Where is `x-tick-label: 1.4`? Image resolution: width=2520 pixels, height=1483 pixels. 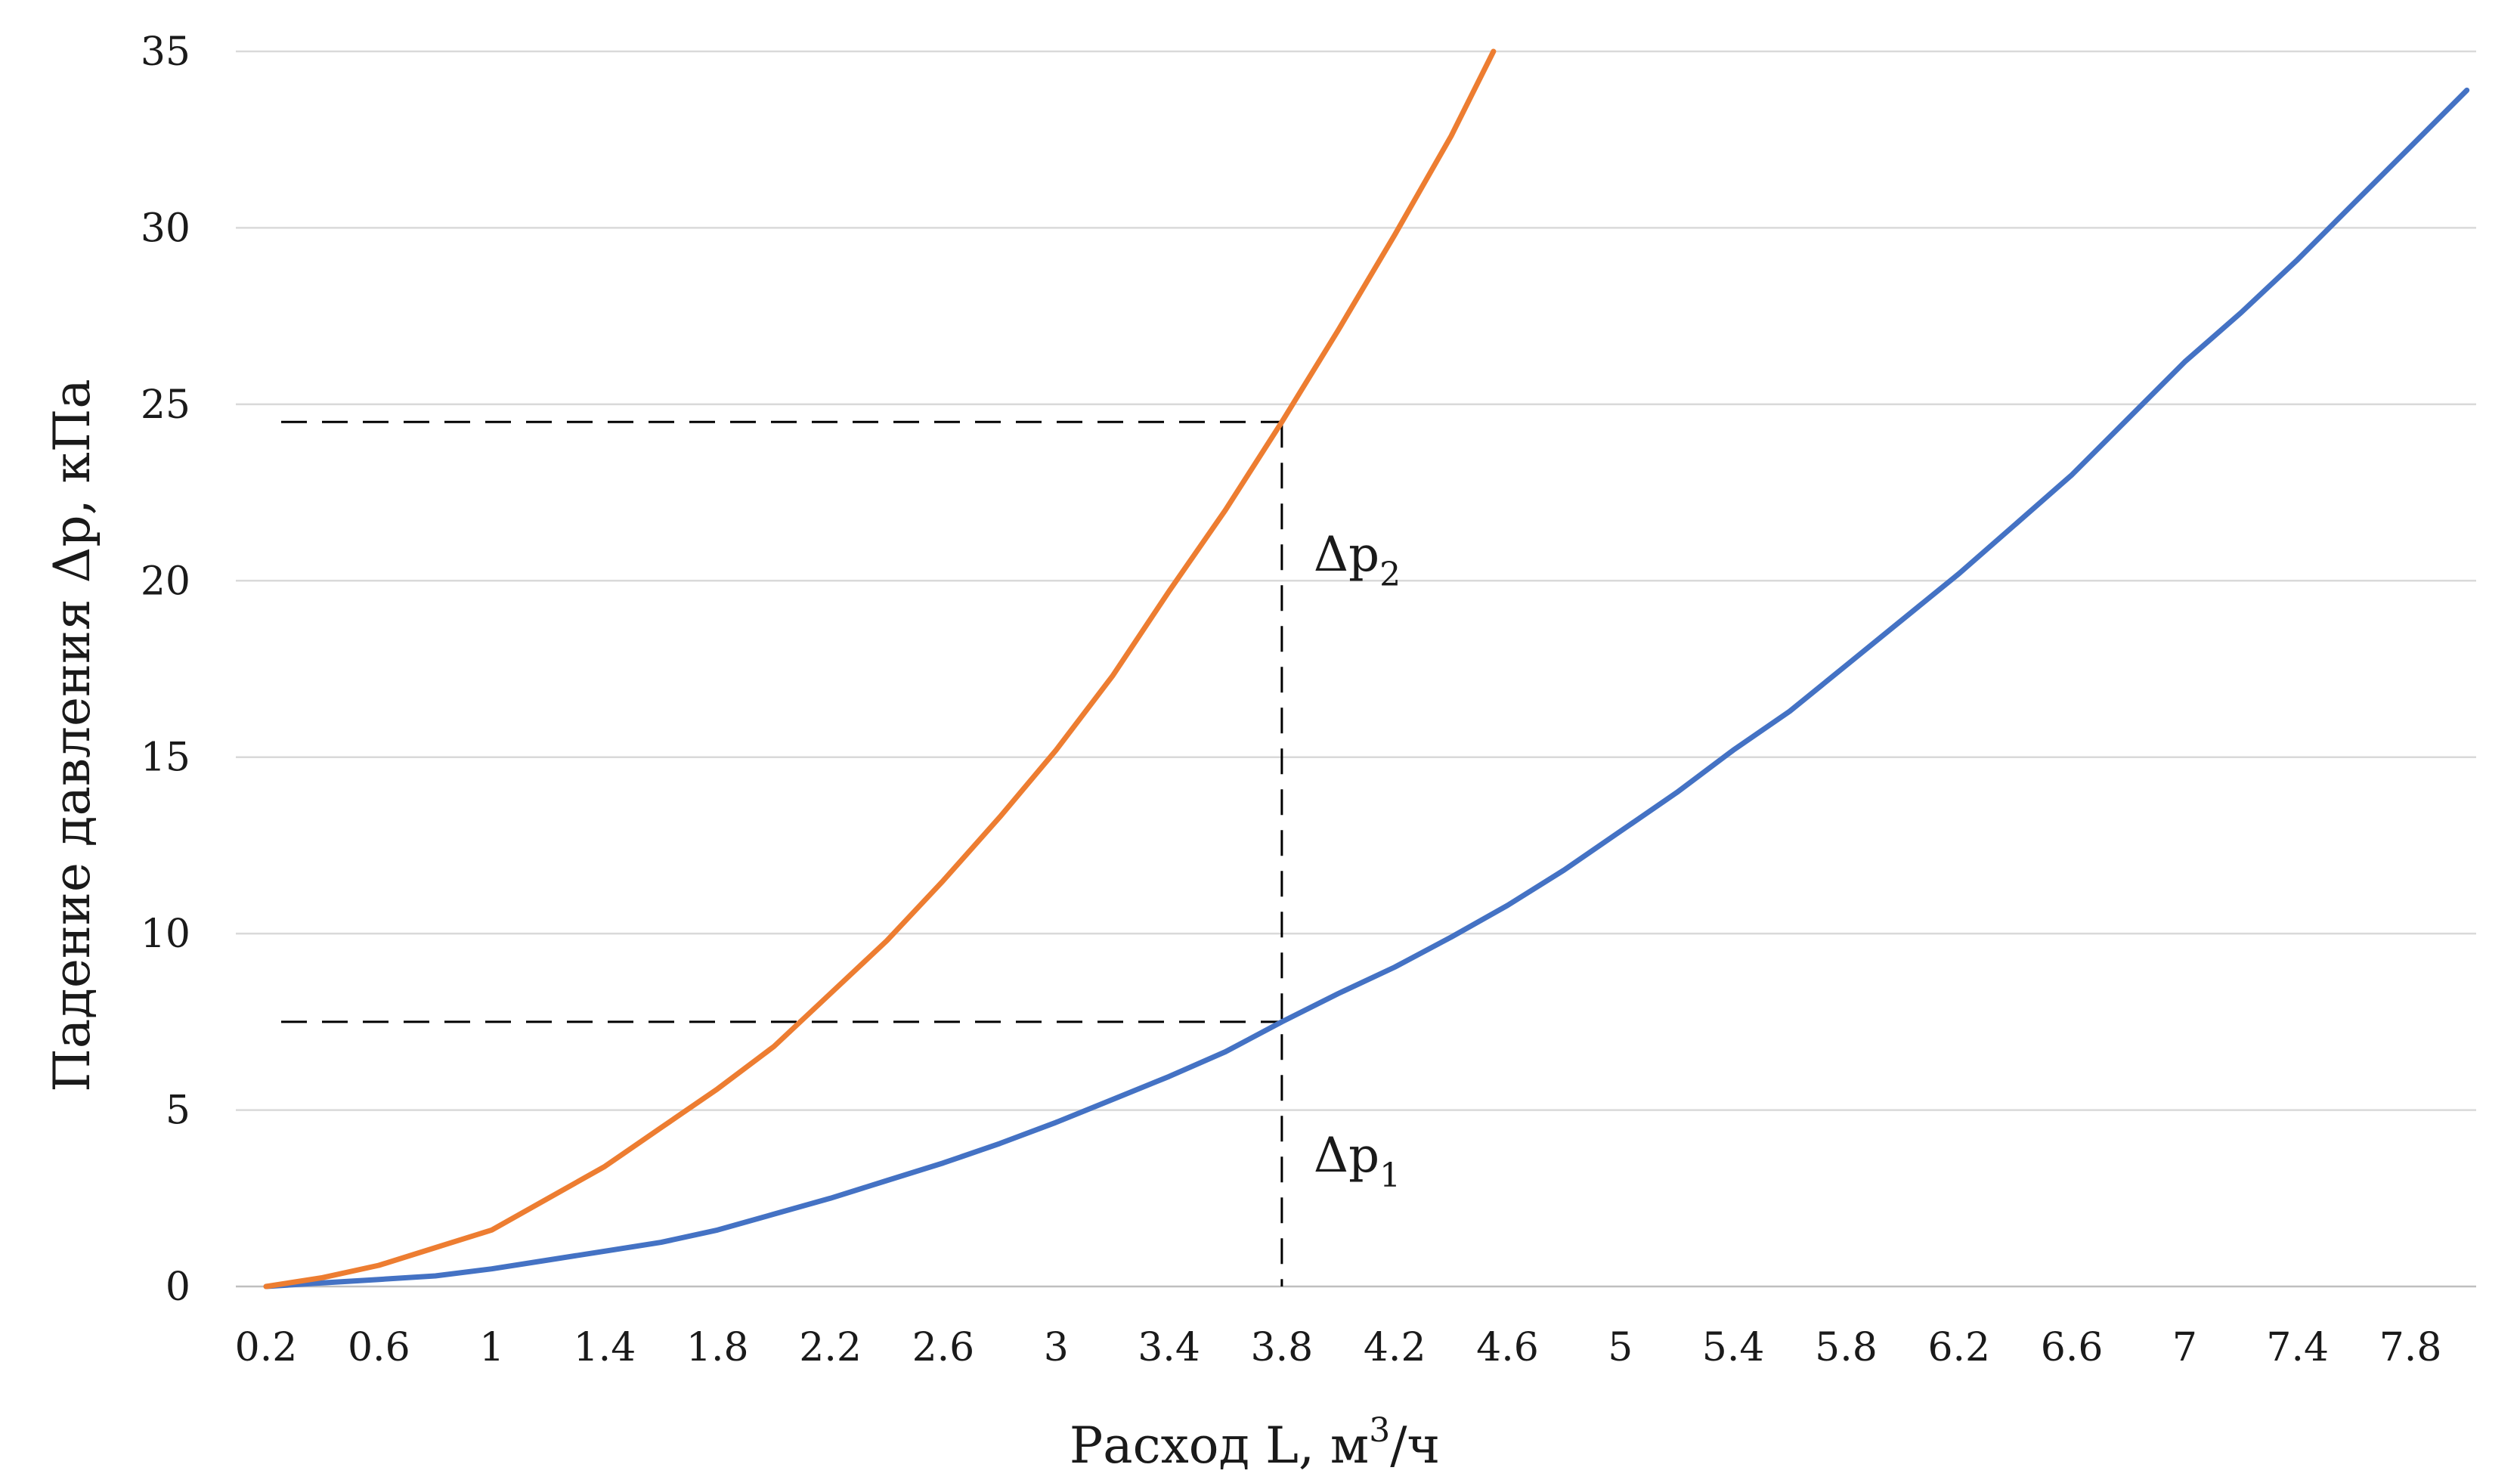 x-tick-label: 1.4 is located at coordinates (605, 1347).